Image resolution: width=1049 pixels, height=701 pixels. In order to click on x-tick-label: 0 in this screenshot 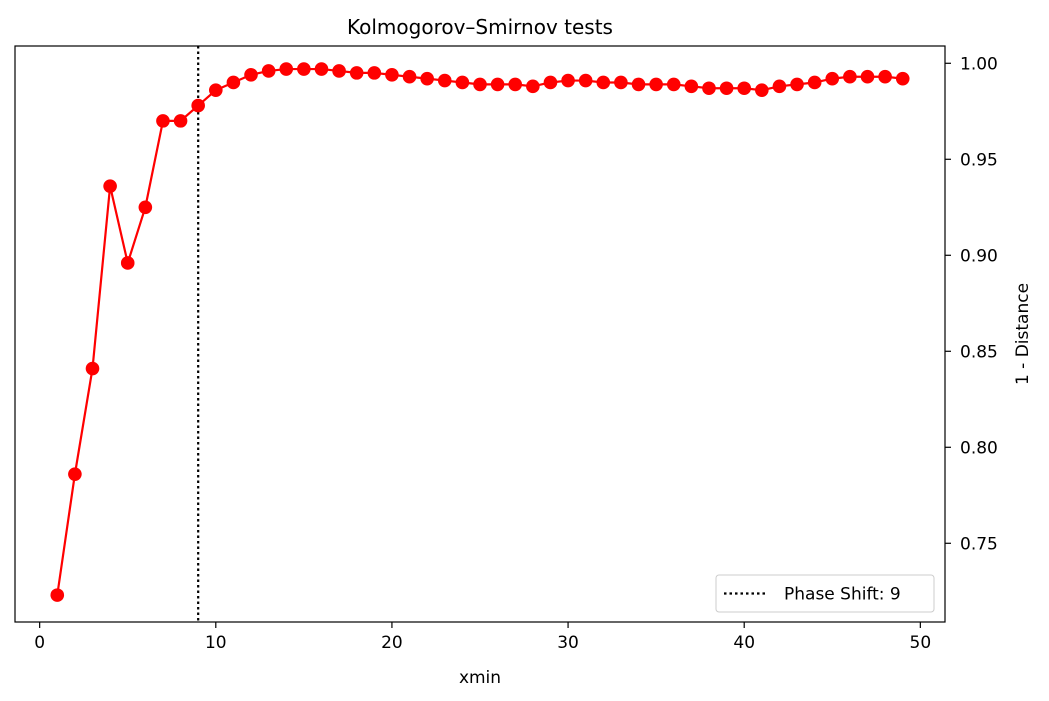, I will do `click(39, 643)`.